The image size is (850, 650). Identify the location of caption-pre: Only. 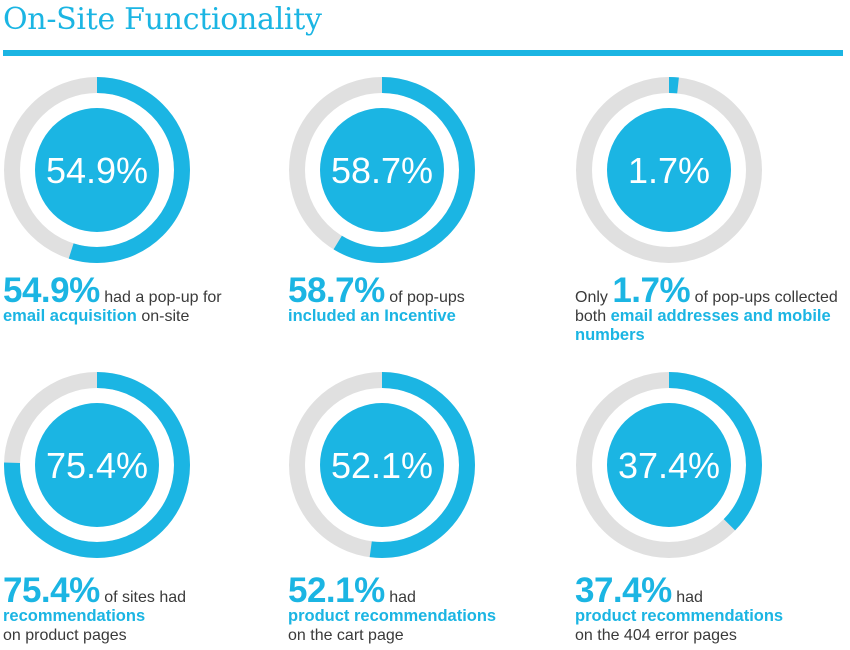
(594, 297).